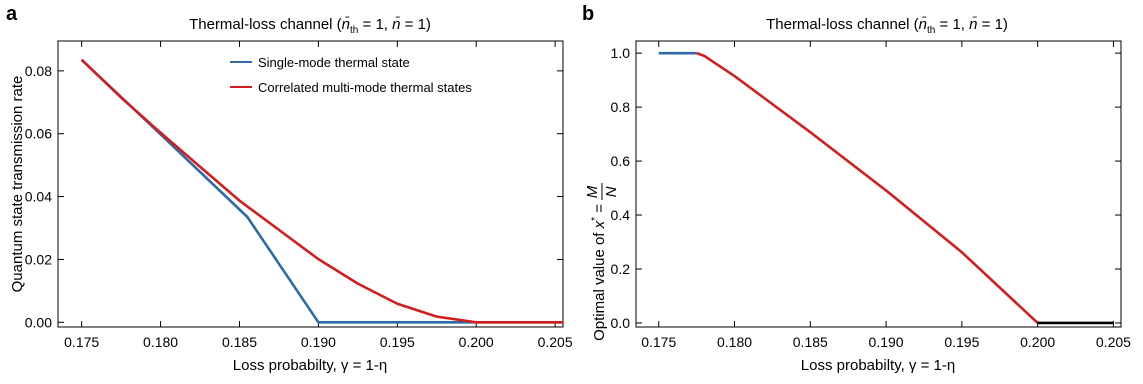 Image resolution: width=1143 pixels, height=384 pixels. I want to click on legend-label-single-mode: Single-mode thermal state, so click(334, 62).